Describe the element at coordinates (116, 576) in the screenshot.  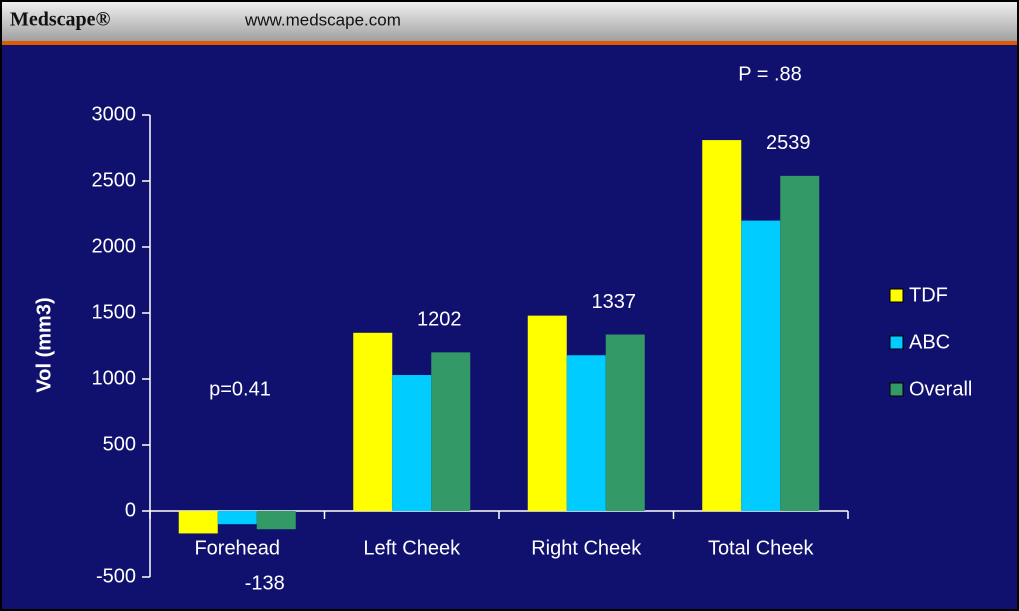
I see `y-tick-label: -500` at that location.